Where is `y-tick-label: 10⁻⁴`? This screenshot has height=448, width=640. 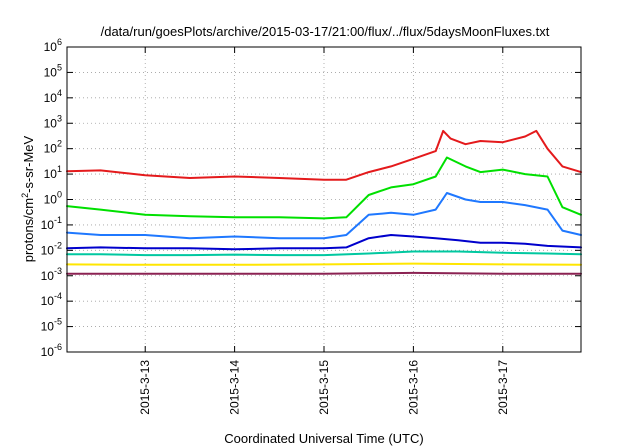 y-tick-label: 10⁻⁴ is located at coordinates (51, 299).